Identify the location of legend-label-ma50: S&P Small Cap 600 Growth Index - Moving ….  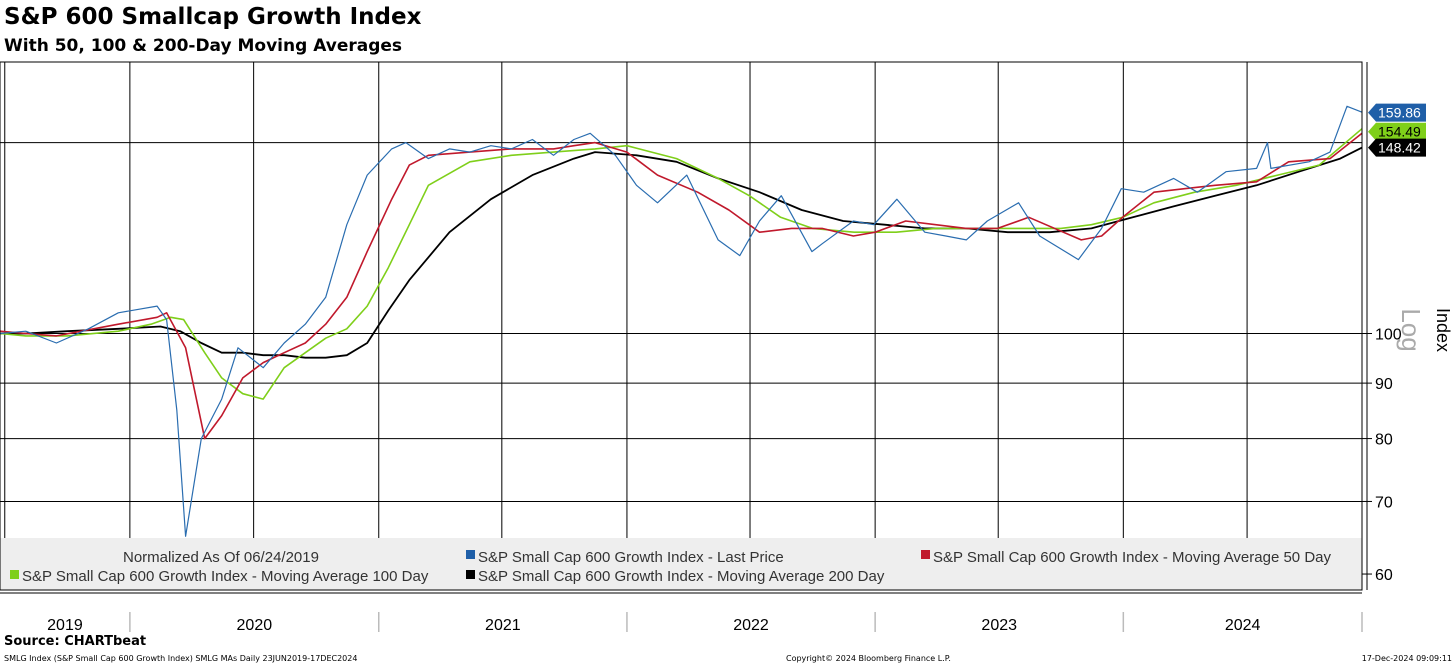
(1132, 557).